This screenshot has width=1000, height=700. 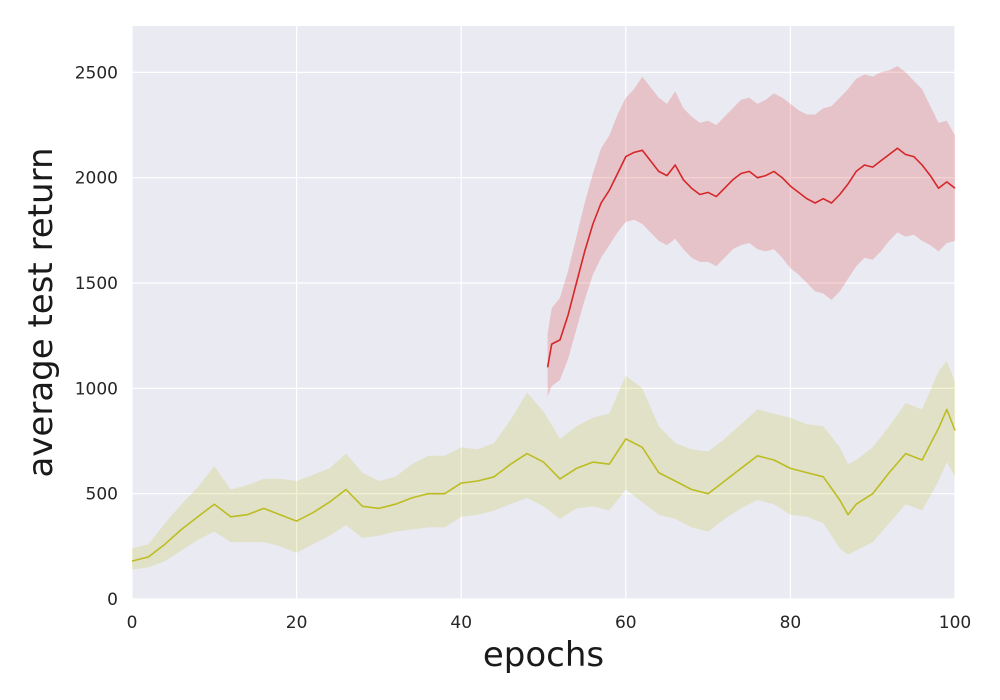 I want to click on x-tick-label: 40, so click(x=461, y=623).